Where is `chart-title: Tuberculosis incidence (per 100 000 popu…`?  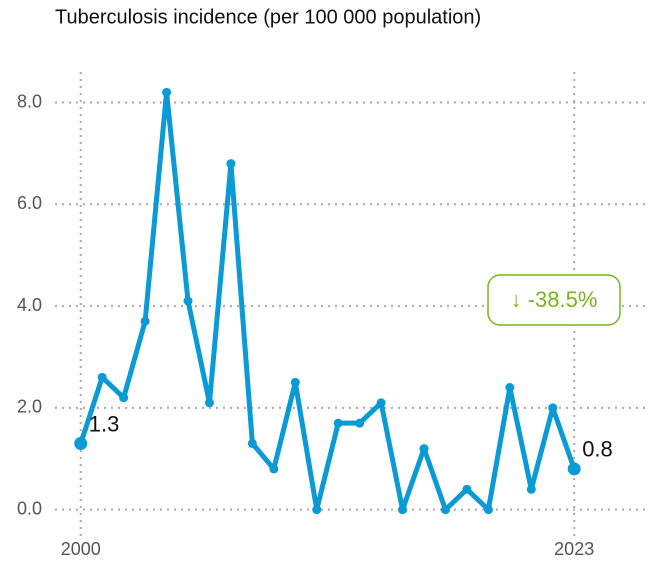
chart-title: Tuberculosis incidence (per 100 000 popu… is located at coordinates (268, 17).